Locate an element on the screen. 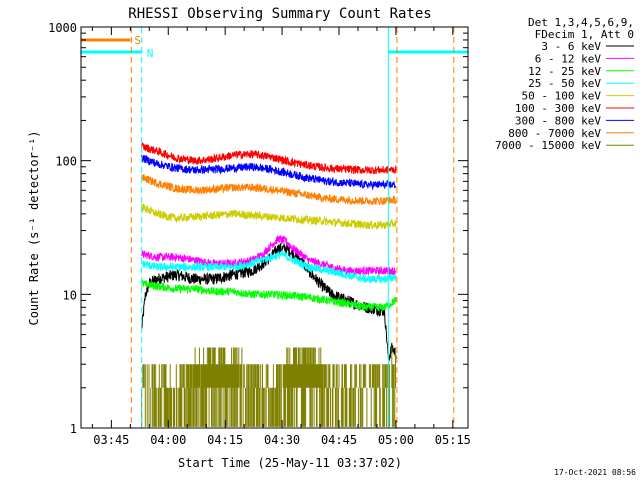 This screenshot has height=484, width=640. x-tick-label: 03:45 is located at coordinates (111, 440).